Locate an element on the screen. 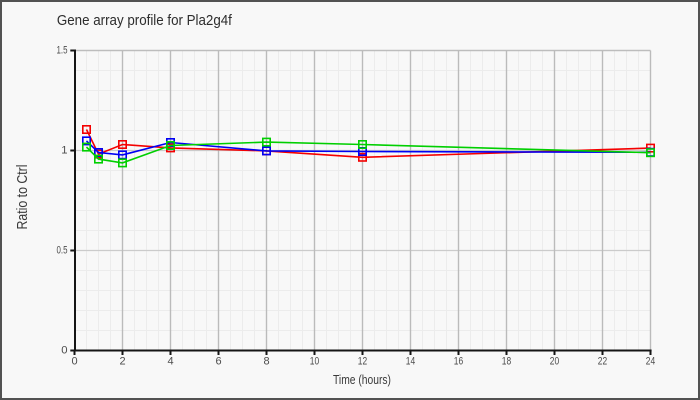 The image size is (700, 400). svg-text: 12 is located at coordinates (362, 362).